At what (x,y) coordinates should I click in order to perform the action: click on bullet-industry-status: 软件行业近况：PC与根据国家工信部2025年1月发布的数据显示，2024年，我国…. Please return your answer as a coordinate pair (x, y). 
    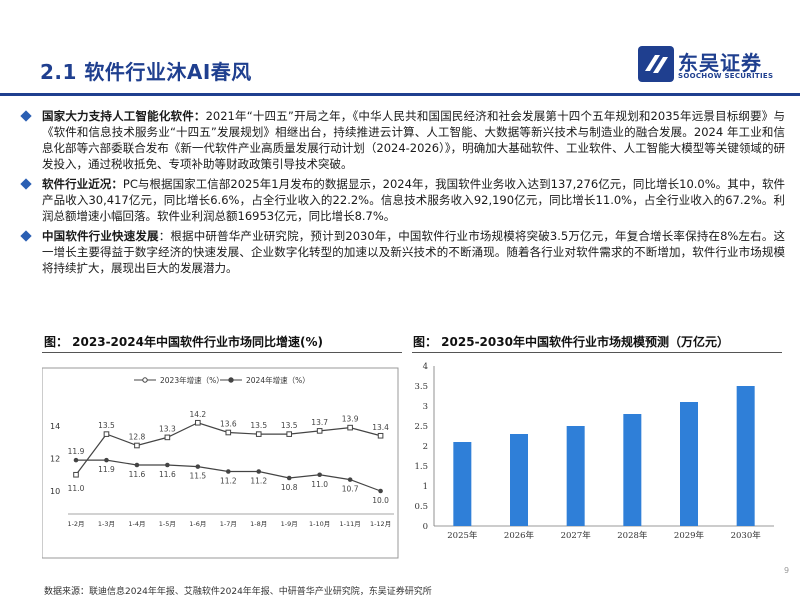
    Looking at the image, I should click on (402, 200).